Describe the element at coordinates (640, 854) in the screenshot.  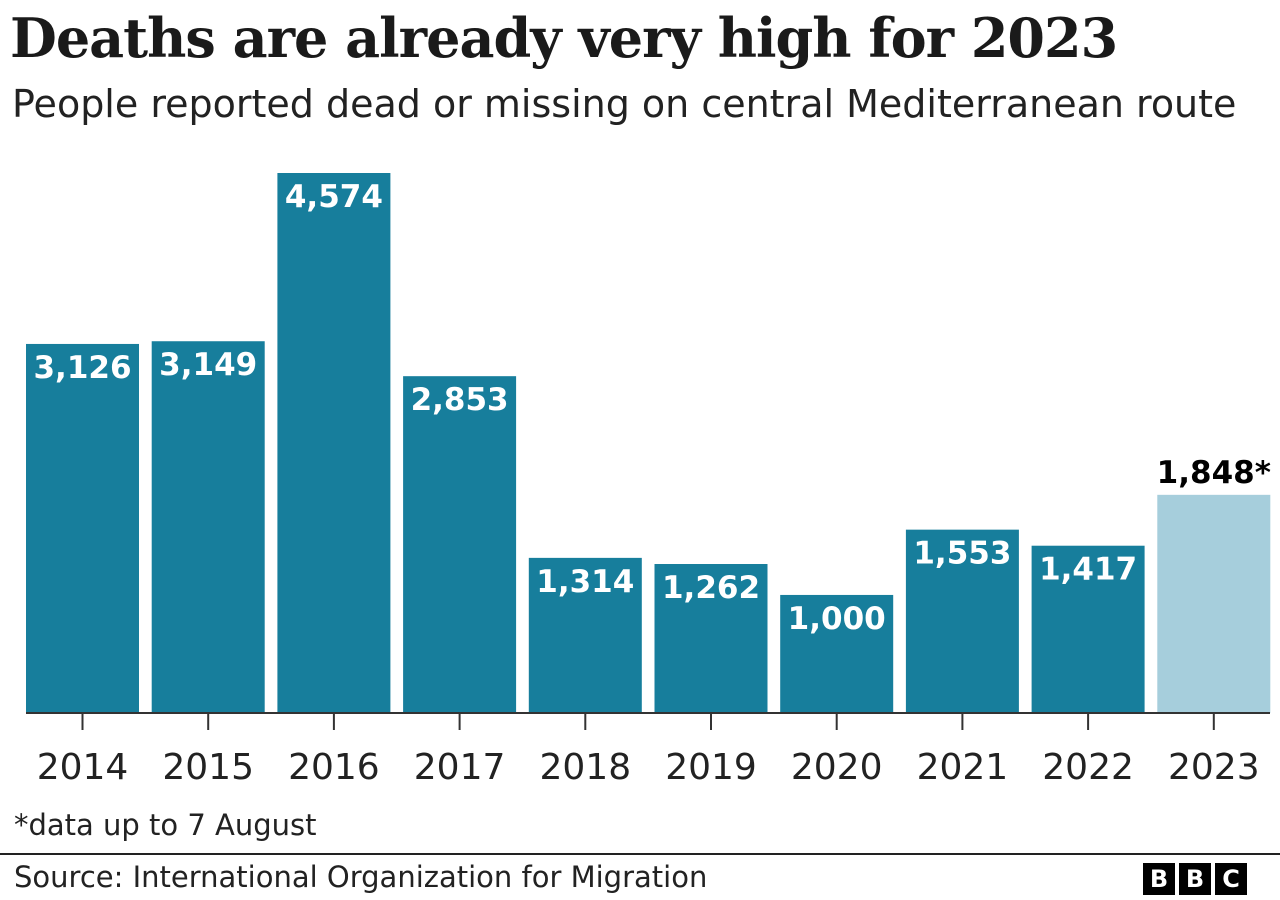
I see `footer-divider` at that location.